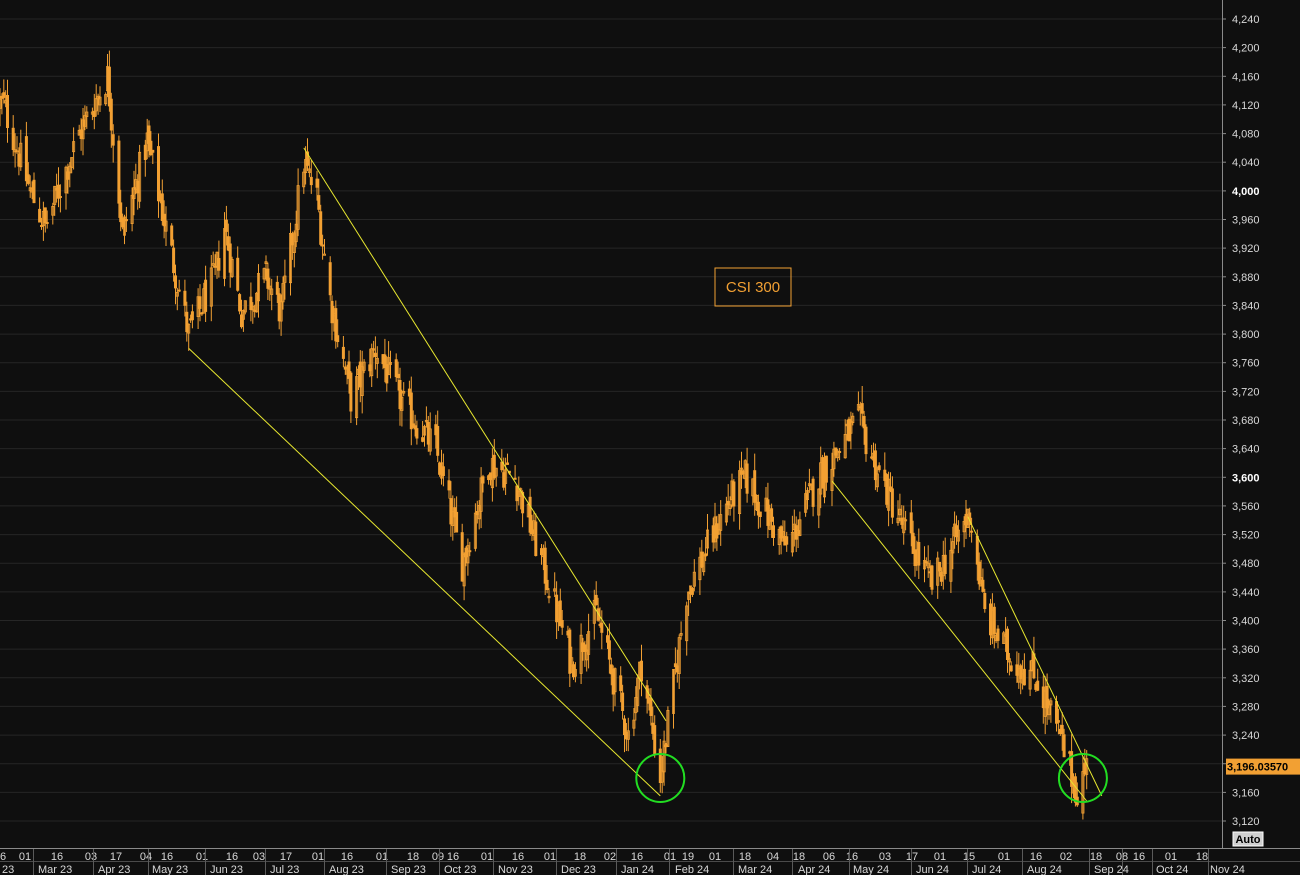  What do you see at coordinates (1246, 20) in the screenshot?
I see `y-tick-label: 4,240` at bounding box center [1246, 20].